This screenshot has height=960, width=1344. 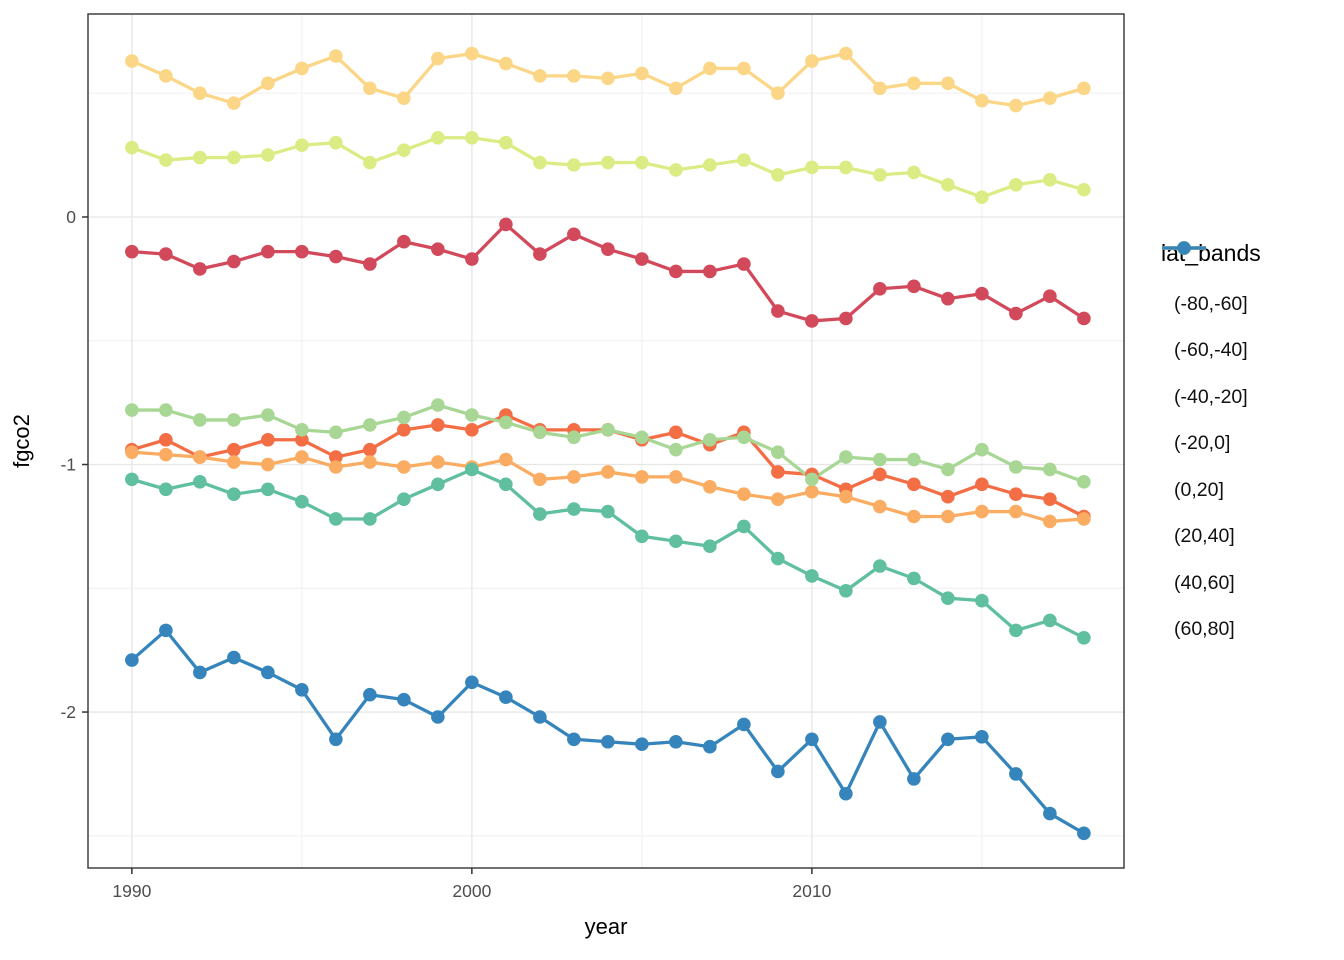 What do you see at coordinates (1184, 248) in the screenshot?
I see `legend-key-icon` at bounding box center [1184, 248].